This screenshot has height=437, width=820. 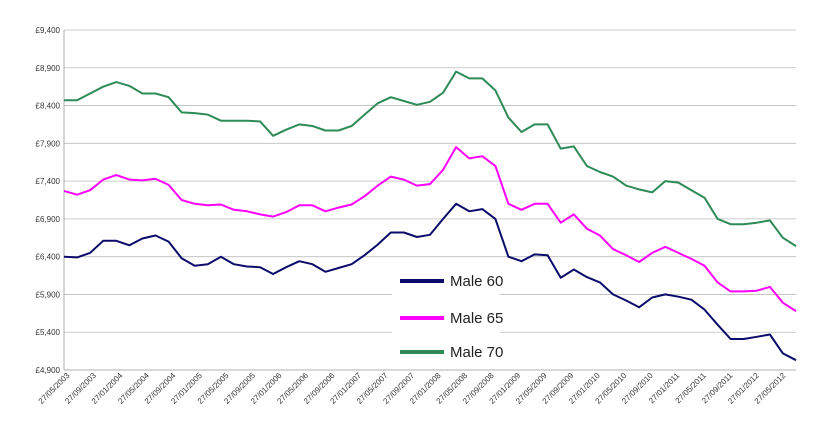 I want to click on legend: Male 60 Male 65 Male 70, so click(x=447, y=316).